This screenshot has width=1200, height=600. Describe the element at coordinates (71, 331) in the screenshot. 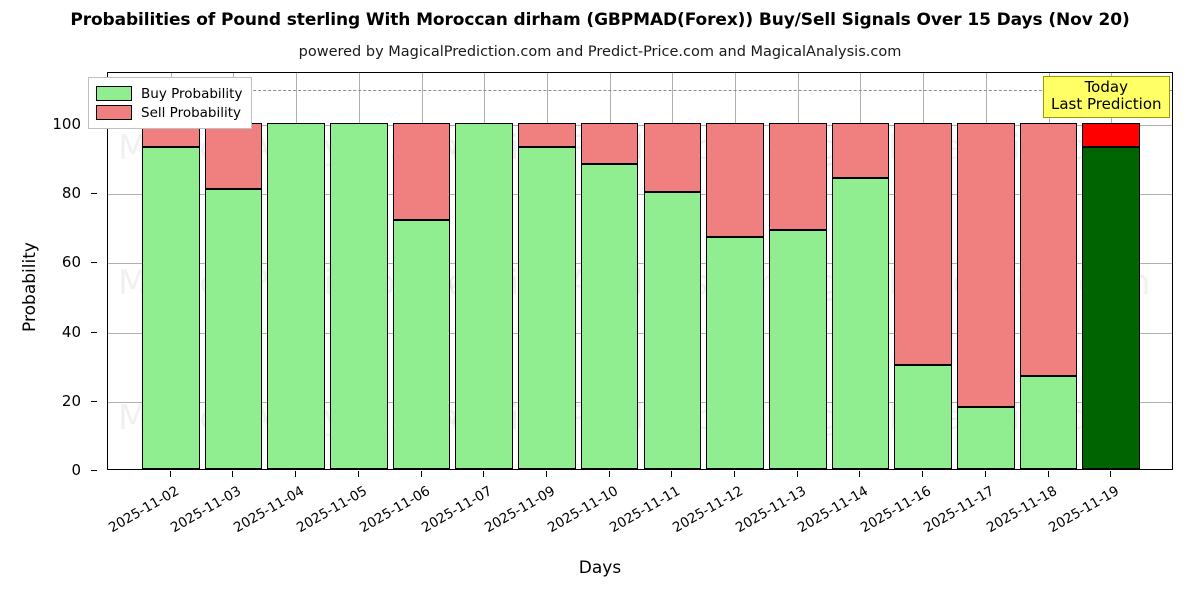

I see `y-tick-label: 40` at that location.